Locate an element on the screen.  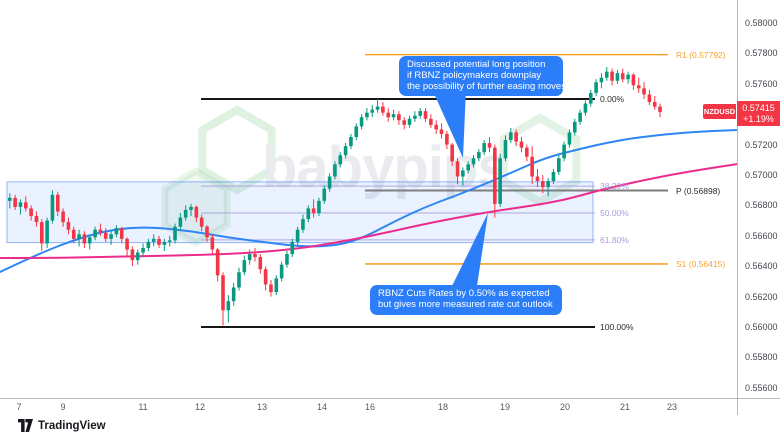
time-tick-label: 13 is located at coordinates (262, 407).